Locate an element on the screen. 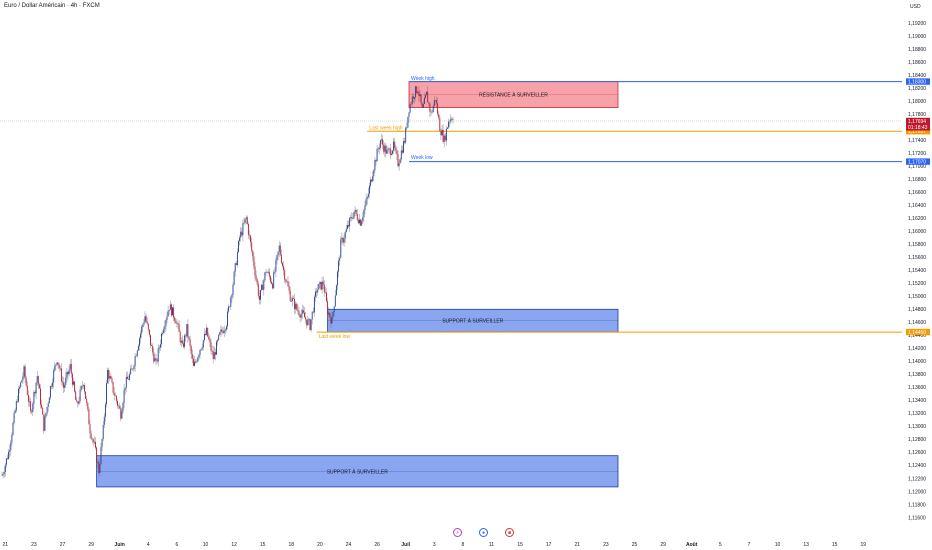 The image size is (932, 550). earnings-event-icon: ● is located at coordinates (483, 532).